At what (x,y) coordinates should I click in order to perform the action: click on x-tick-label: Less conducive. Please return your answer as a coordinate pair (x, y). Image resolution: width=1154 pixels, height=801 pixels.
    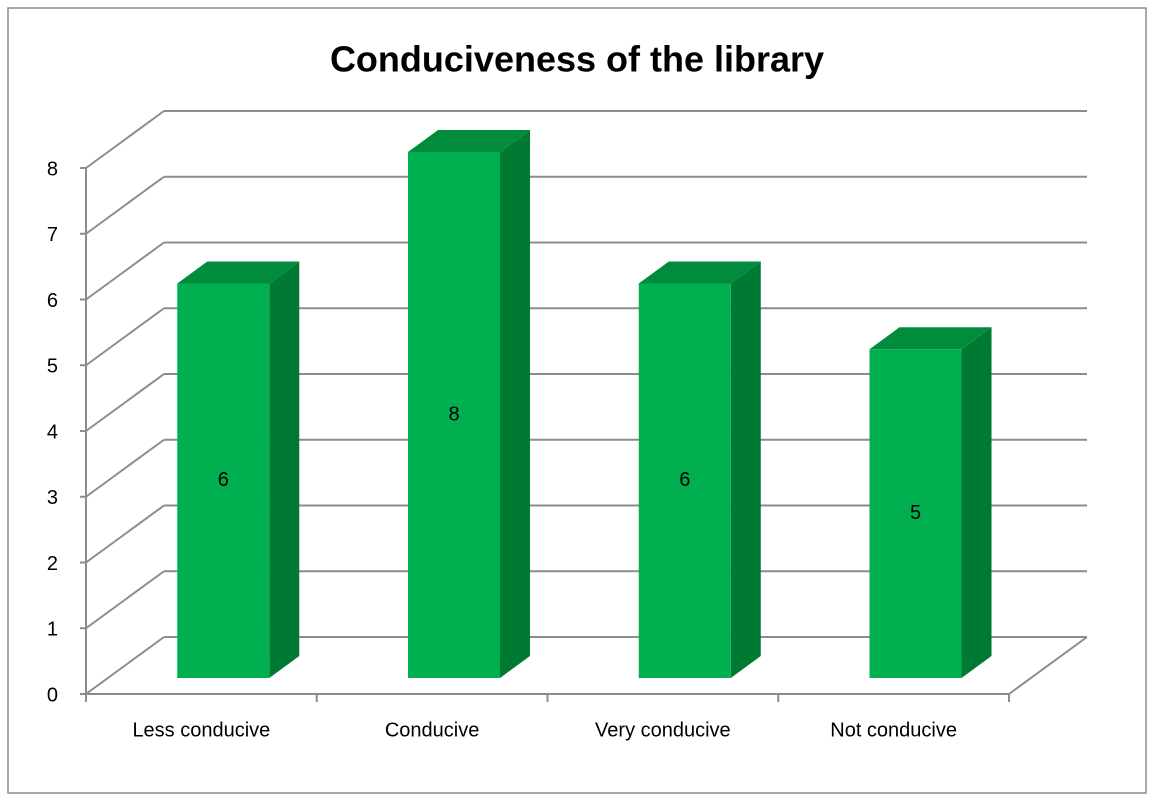
    Looking at the image, I should click on (201, 730).